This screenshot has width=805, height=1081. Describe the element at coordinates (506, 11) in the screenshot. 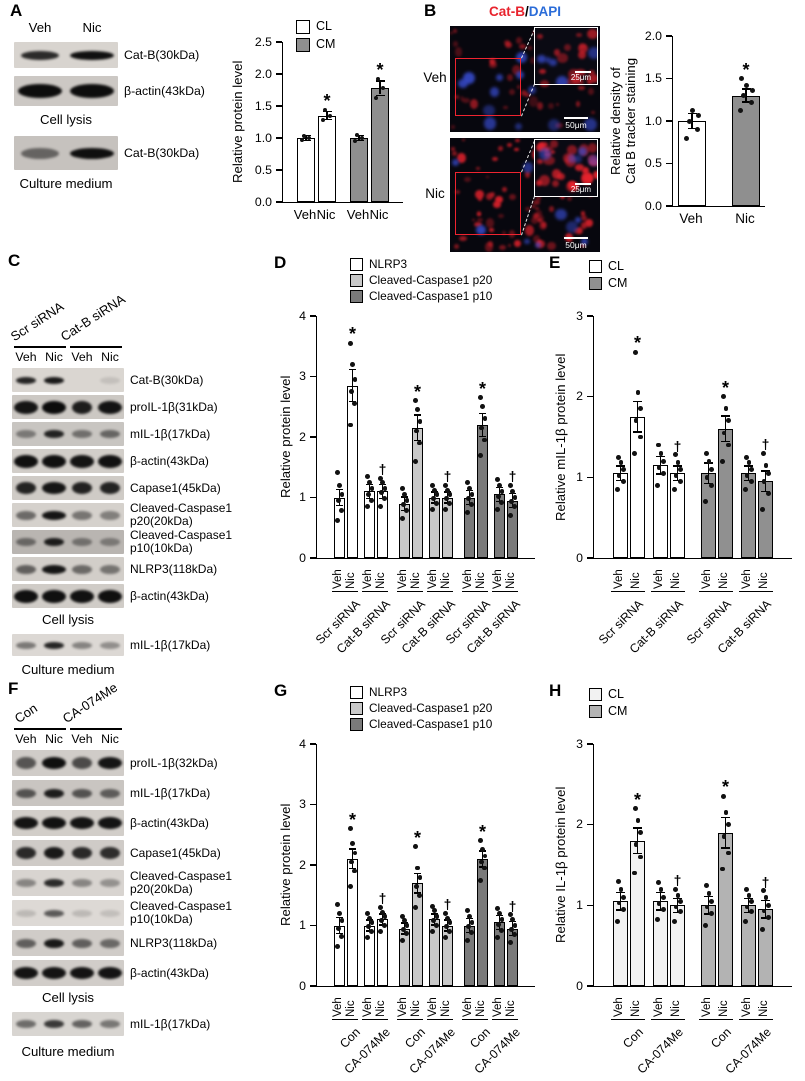

I see `stain-title-part: Cat-B` at that location.